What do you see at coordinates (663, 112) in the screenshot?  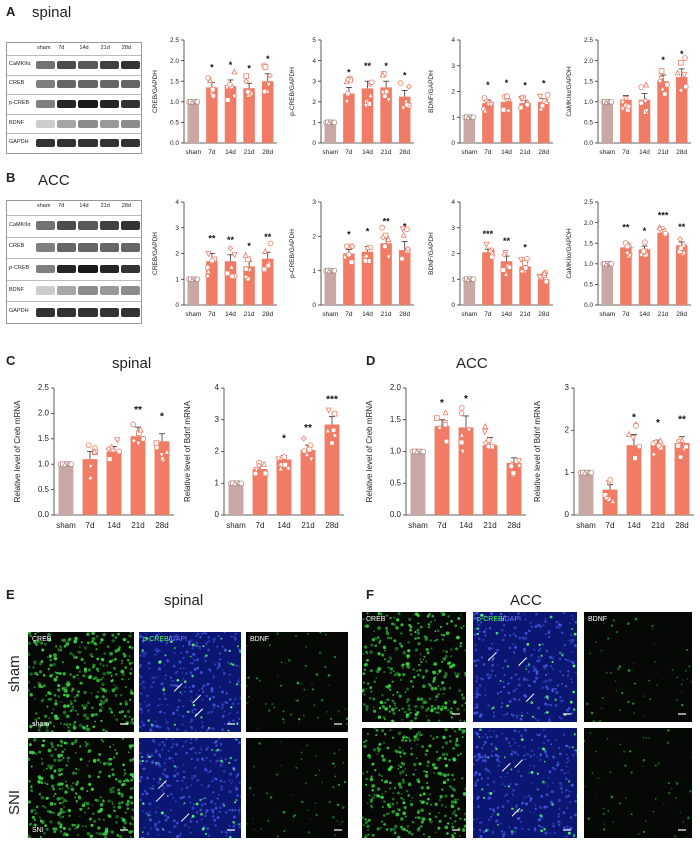 I see `bar-21d` at bounding box center [663, 112].